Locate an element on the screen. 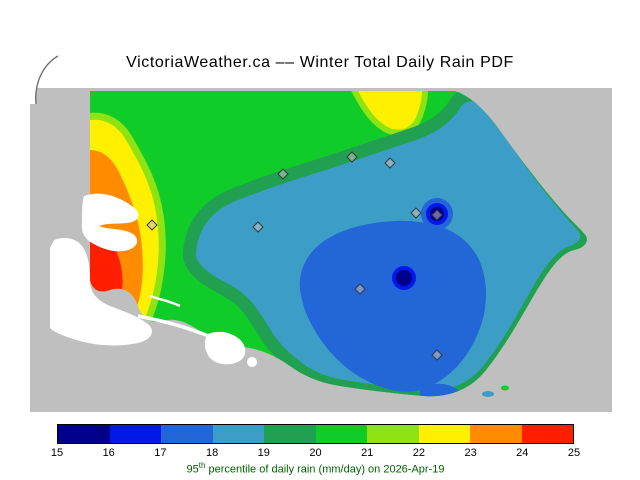  caption-ordinal: th is located at coordinates (202, 465).